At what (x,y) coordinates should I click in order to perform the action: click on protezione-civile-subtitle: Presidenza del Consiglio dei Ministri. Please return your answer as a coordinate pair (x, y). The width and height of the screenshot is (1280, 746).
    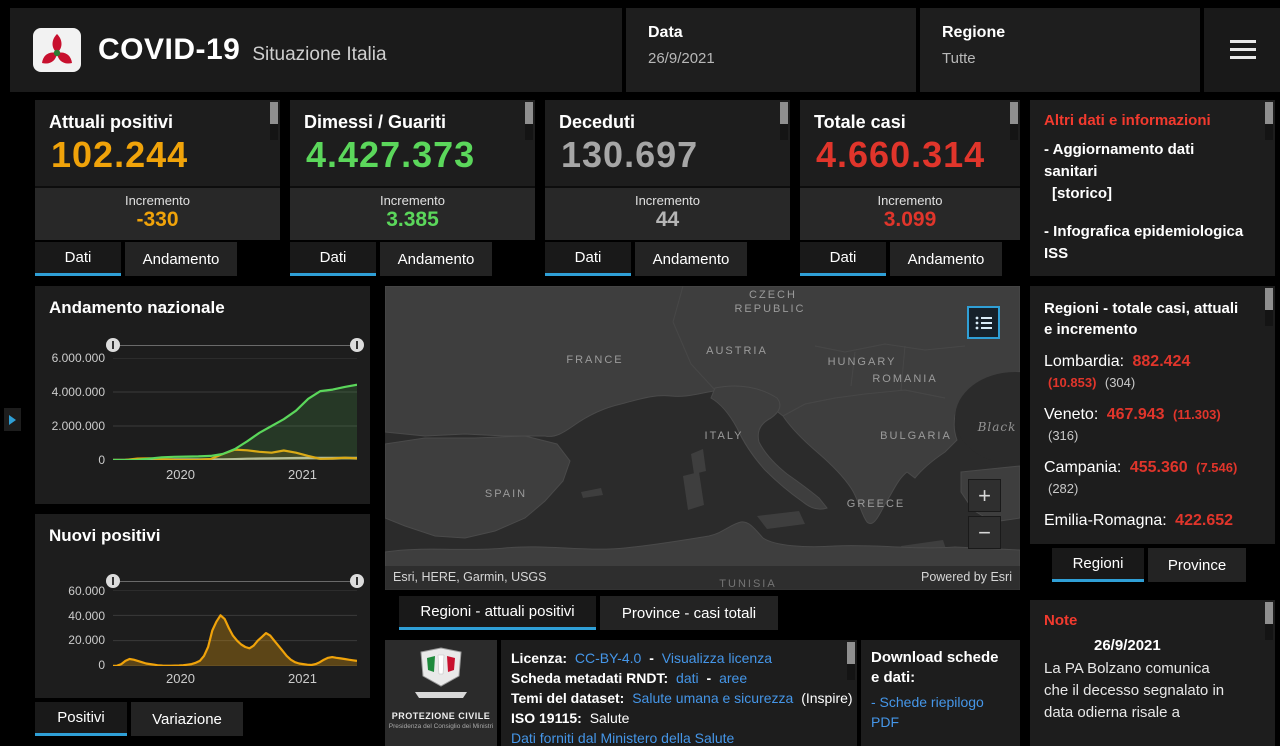
    Looking at the image, I should click on (441, 726).